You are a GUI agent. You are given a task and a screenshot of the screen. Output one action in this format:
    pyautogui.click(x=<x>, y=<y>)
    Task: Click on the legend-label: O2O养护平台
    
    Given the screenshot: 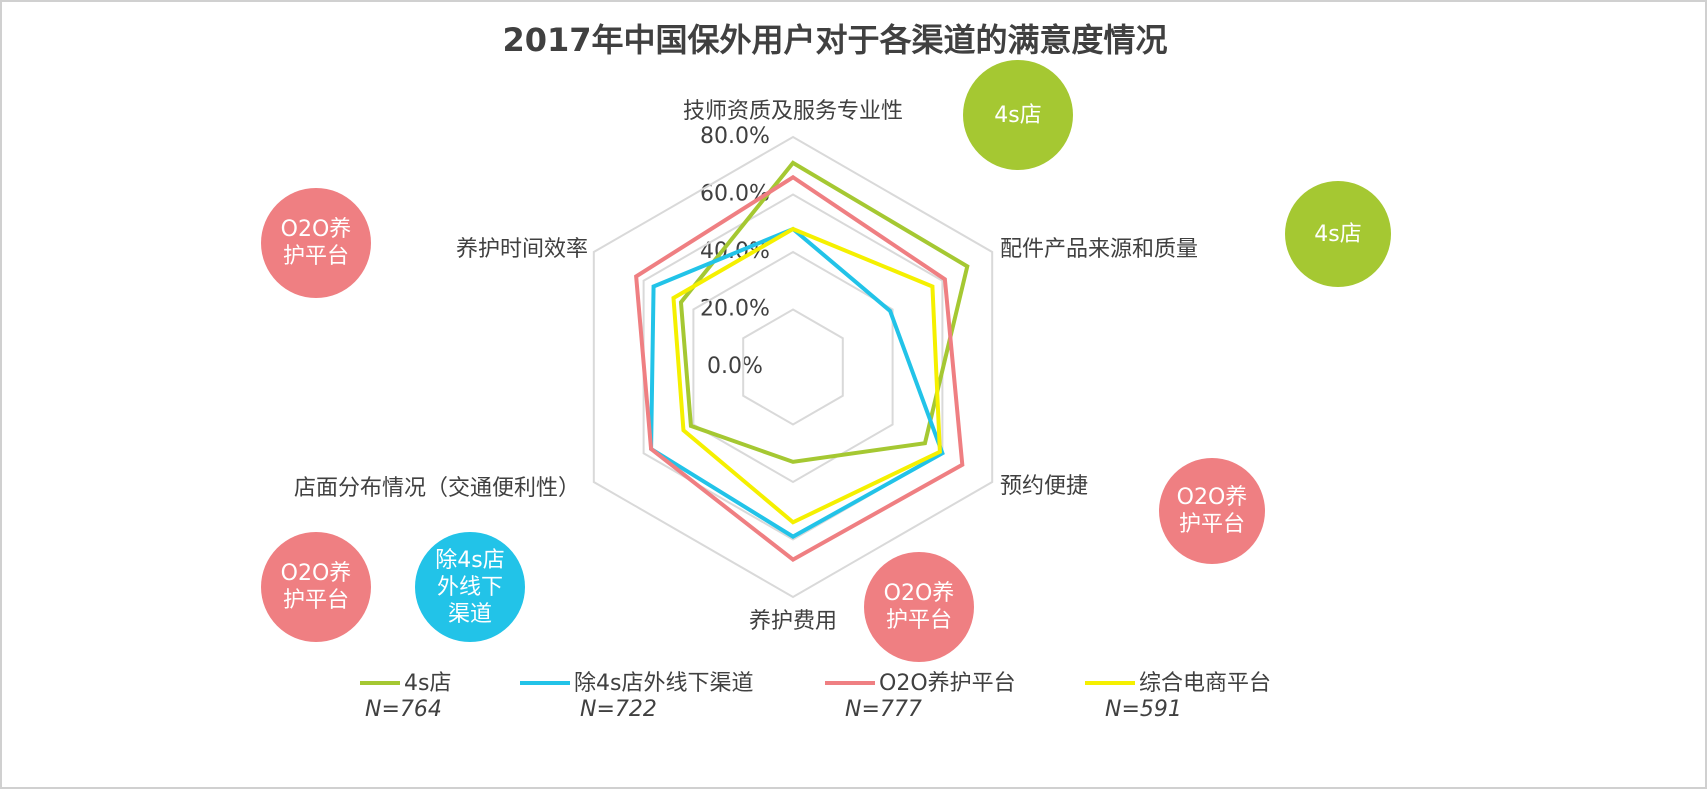 What is the action you would take?
    pyautogui.click(x=947, y=683)
    